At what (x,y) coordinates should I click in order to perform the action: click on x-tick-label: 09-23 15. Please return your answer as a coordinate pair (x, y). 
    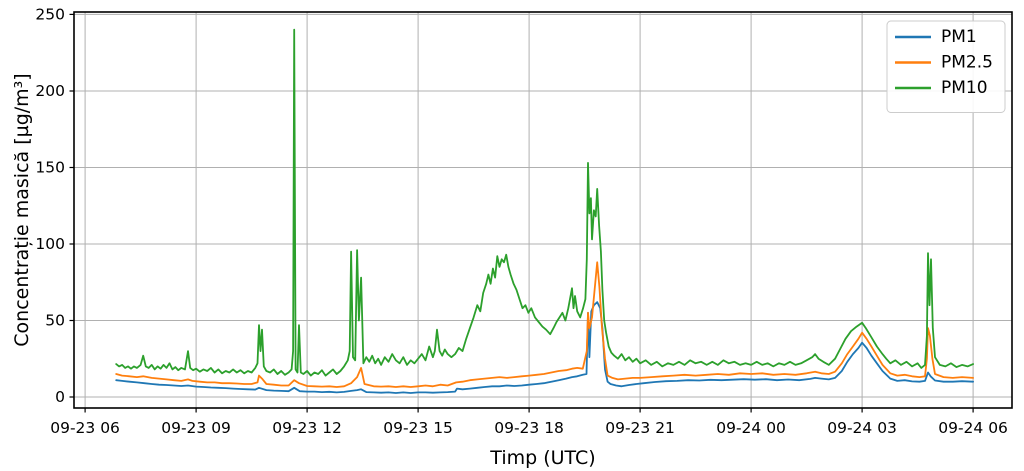
    Looking at the image, I should click on (418, 428).